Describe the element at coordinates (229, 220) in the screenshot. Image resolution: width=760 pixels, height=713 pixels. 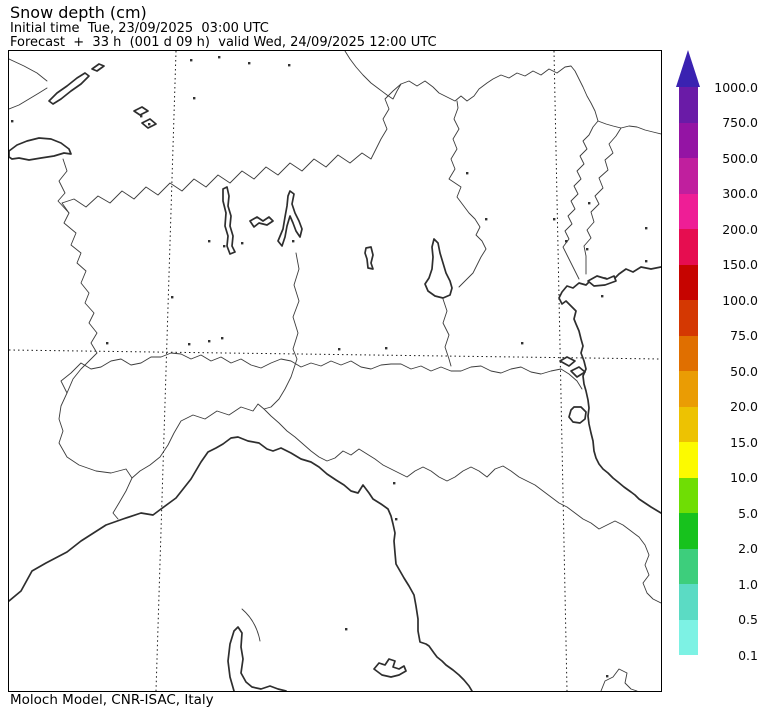
I see `lake-maggiore` at that location.